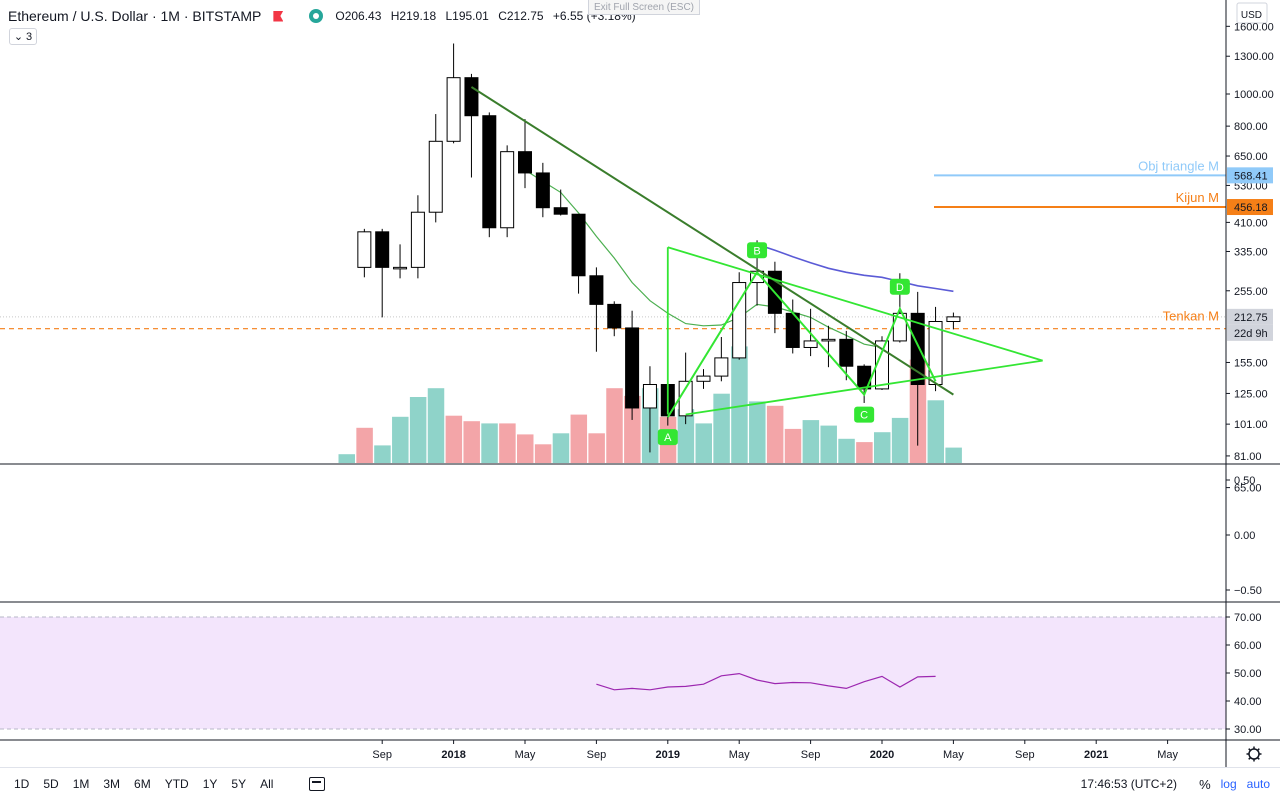  What do you see at coordinates (775, 750) in the screenshot?
I see `time-axis: Sep 2018 May Sep 2019 May Sep 2020 May Sep 2021 May` at bounding box center [775, 750].